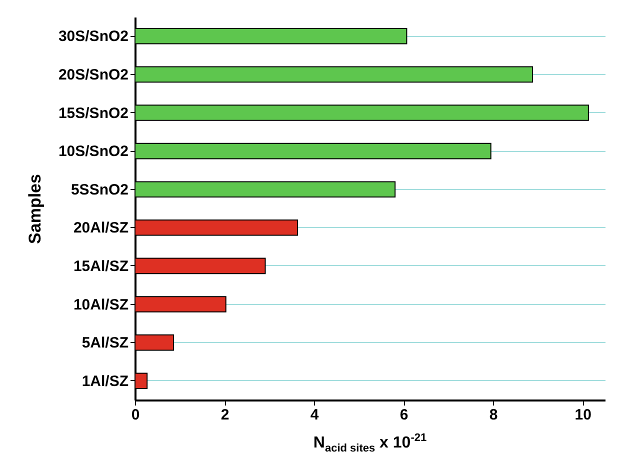 Image resolution: width=619 pixels, height=461 pixels. I want to click on x-axis-title: N$_{acid sites}$ x 10$^{-21}$, so click(370, 443).